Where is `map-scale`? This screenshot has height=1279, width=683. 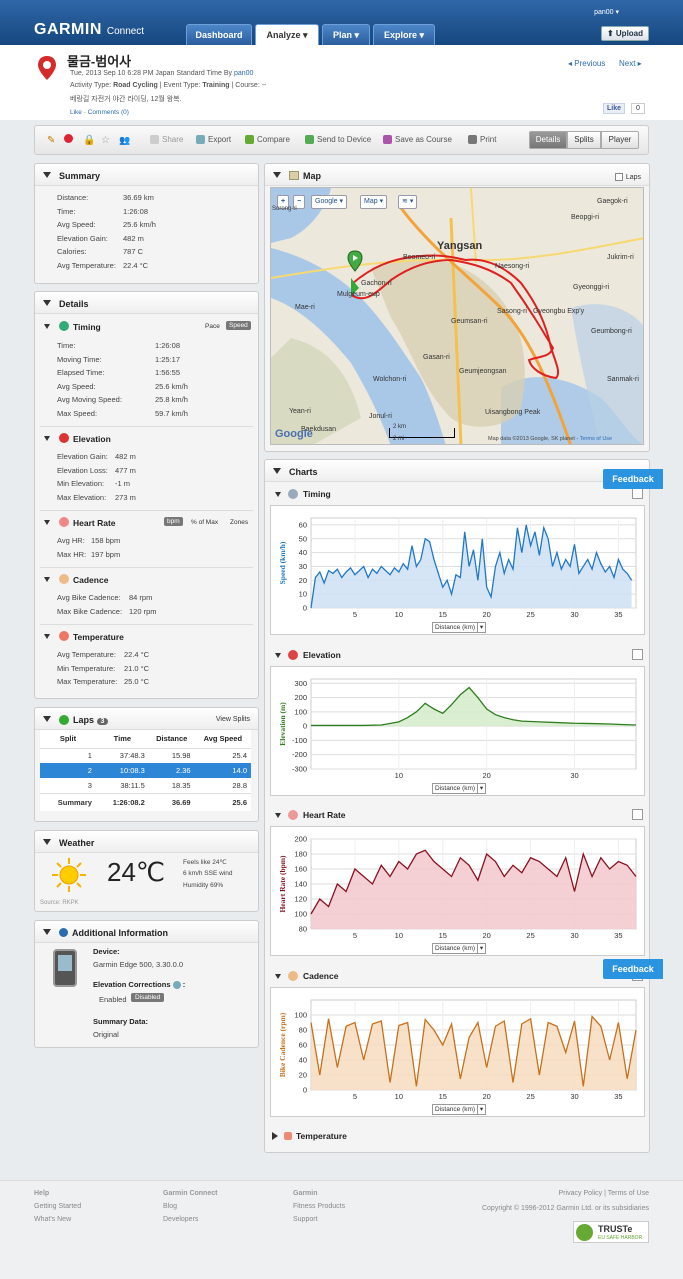
map-scale is located at coordinates (422, 433).